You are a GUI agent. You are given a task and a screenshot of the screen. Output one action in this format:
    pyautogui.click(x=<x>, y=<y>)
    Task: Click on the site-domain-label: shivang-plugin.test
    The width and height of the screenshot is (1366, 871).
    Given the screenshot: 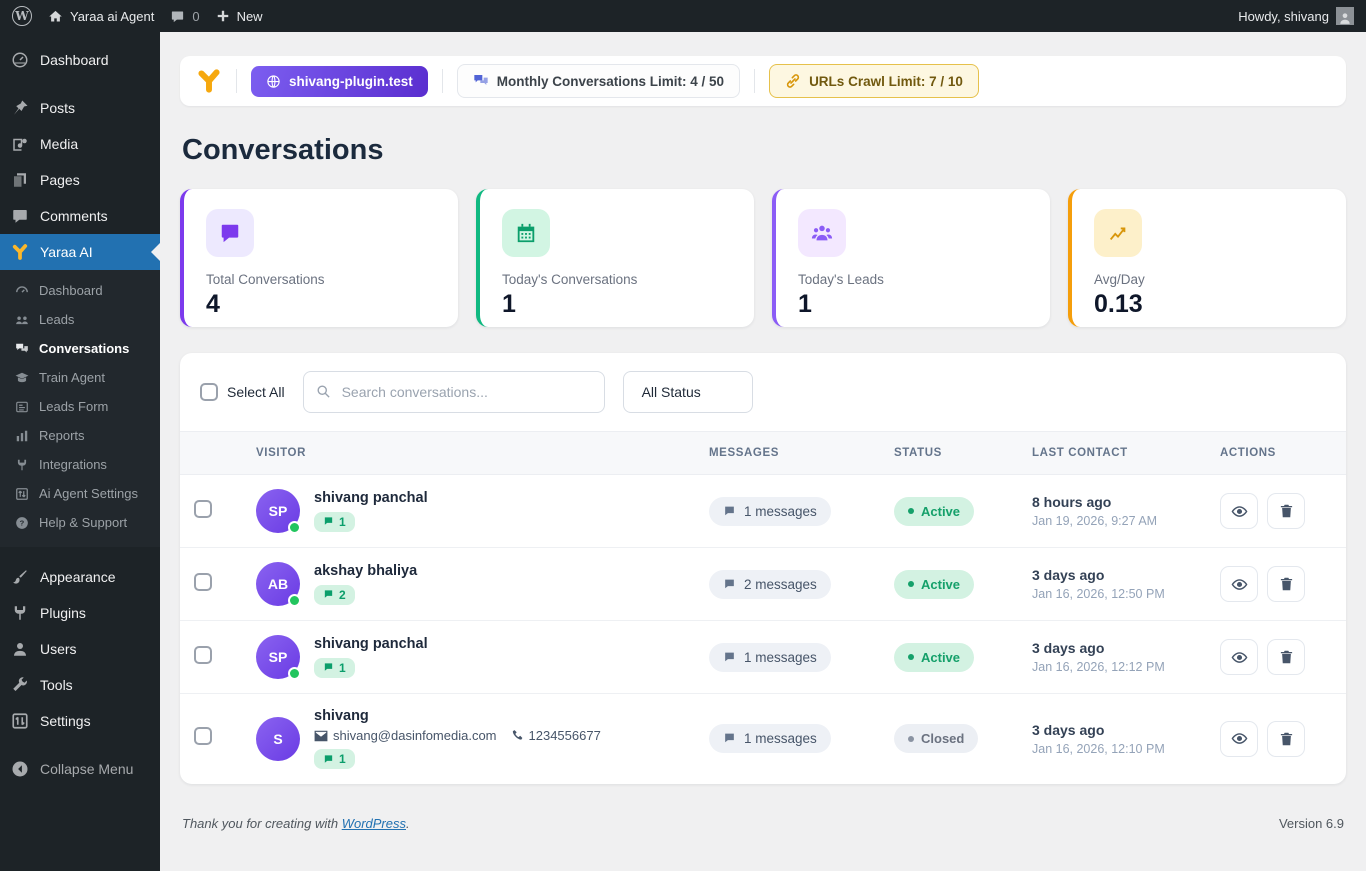 What is the action you would take?
    pyautogui.click(x=351, y=81)
    